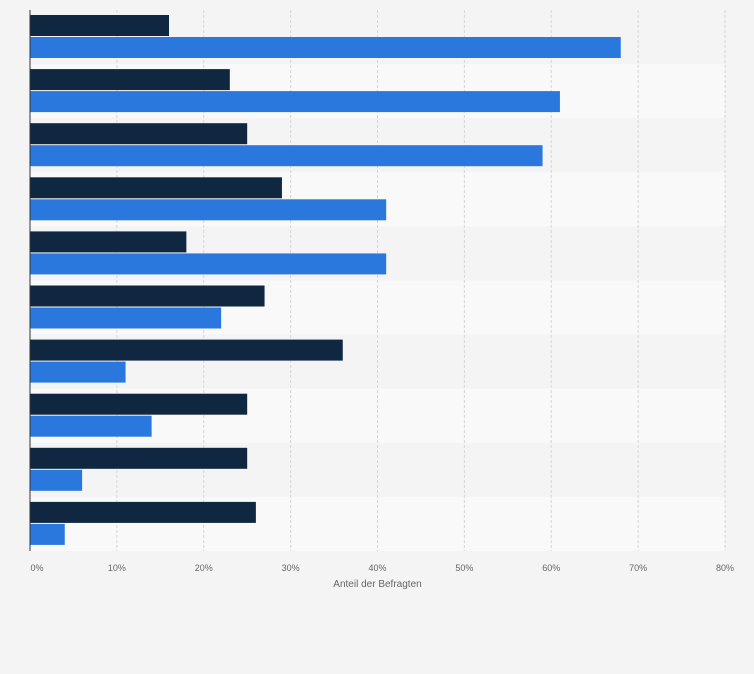  I want to click on x-tick-labels: 0% 10% 20% 30% 40% 50% 60% 70% 80%, so click(382, 568).